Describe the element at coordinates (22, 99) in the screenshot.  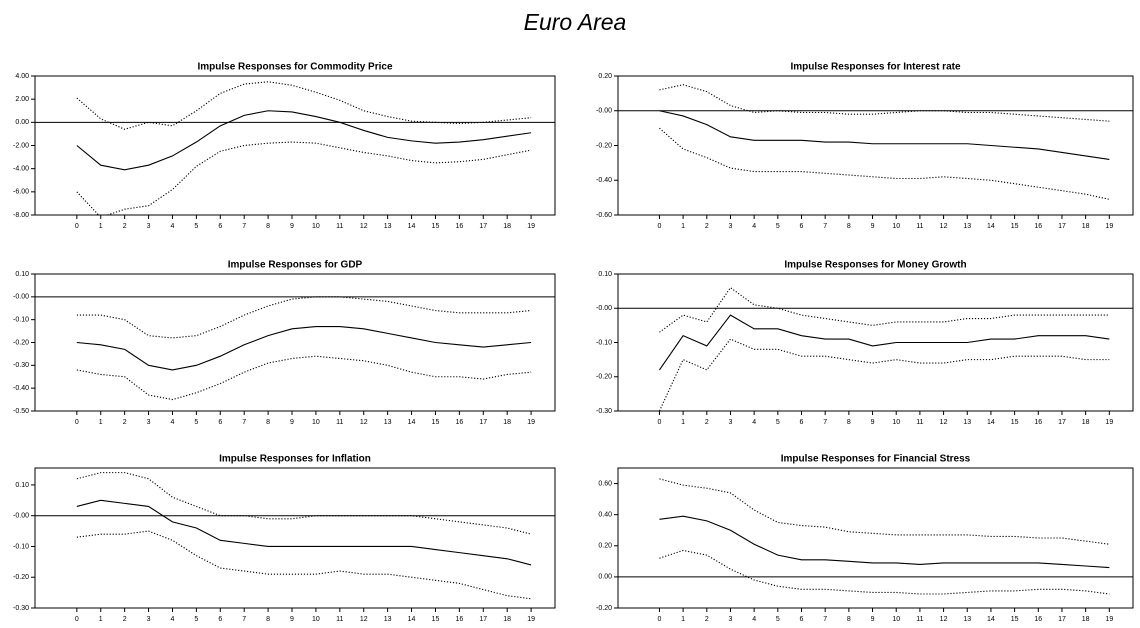
I see `y-tick-label: 2.00` at that location.